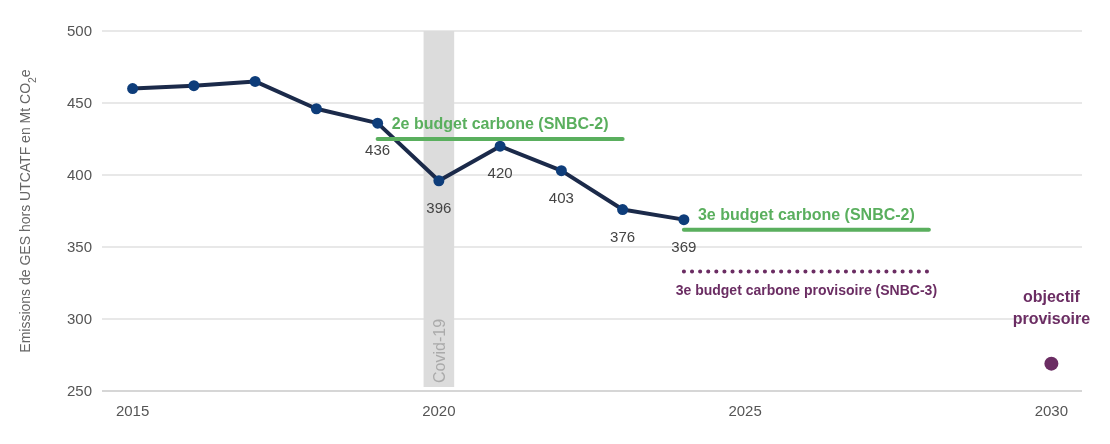  I want to click on series-label: 3e budget carbone provisoire (SNBC-3), so click(806, 290).